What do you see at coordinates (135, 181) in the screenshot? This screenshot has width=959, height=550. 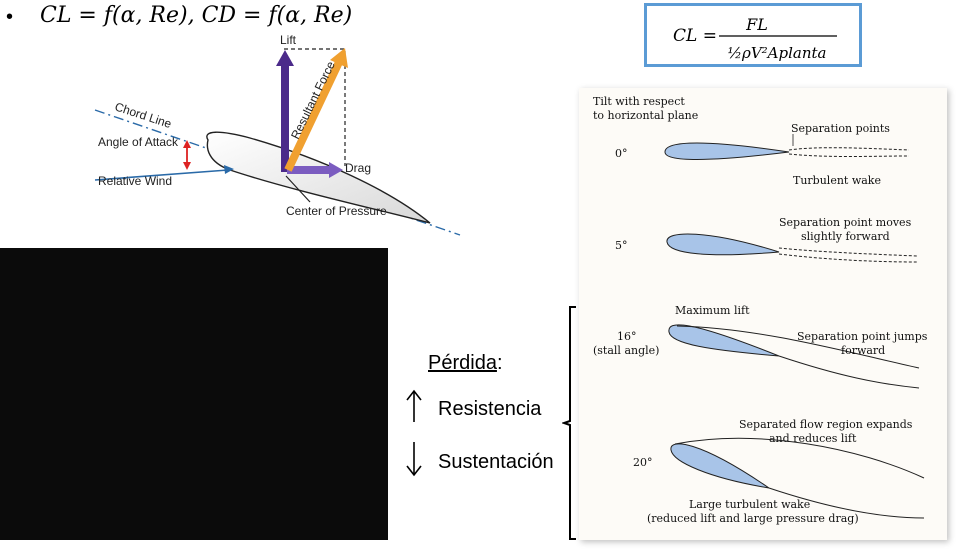 I see `relative-wind-label: Relative Wind` at bounding box center [135, 181].